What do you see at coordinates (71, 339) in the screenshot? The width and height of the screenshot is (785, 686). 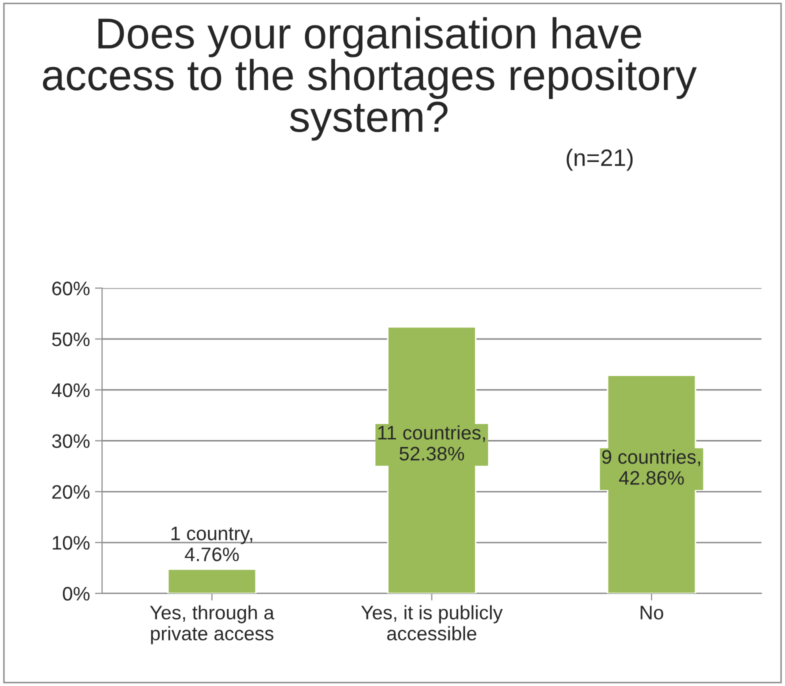 I see `y-tick-label: 50%` at bounding box center [71, 339].